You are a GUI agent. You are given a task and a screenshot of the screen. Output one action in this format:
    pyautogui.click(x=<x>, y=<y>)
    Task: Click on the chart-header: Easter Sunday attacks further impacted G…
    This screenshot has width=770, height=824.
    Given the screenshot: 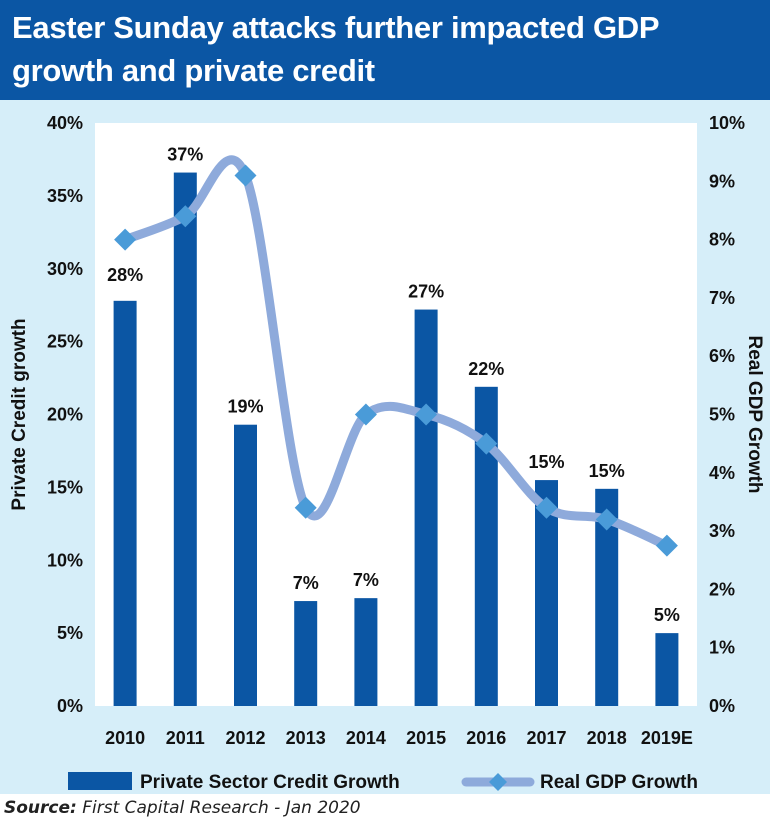 What is the action you would take?
    pyautogui.click(x=385, y=50)
    